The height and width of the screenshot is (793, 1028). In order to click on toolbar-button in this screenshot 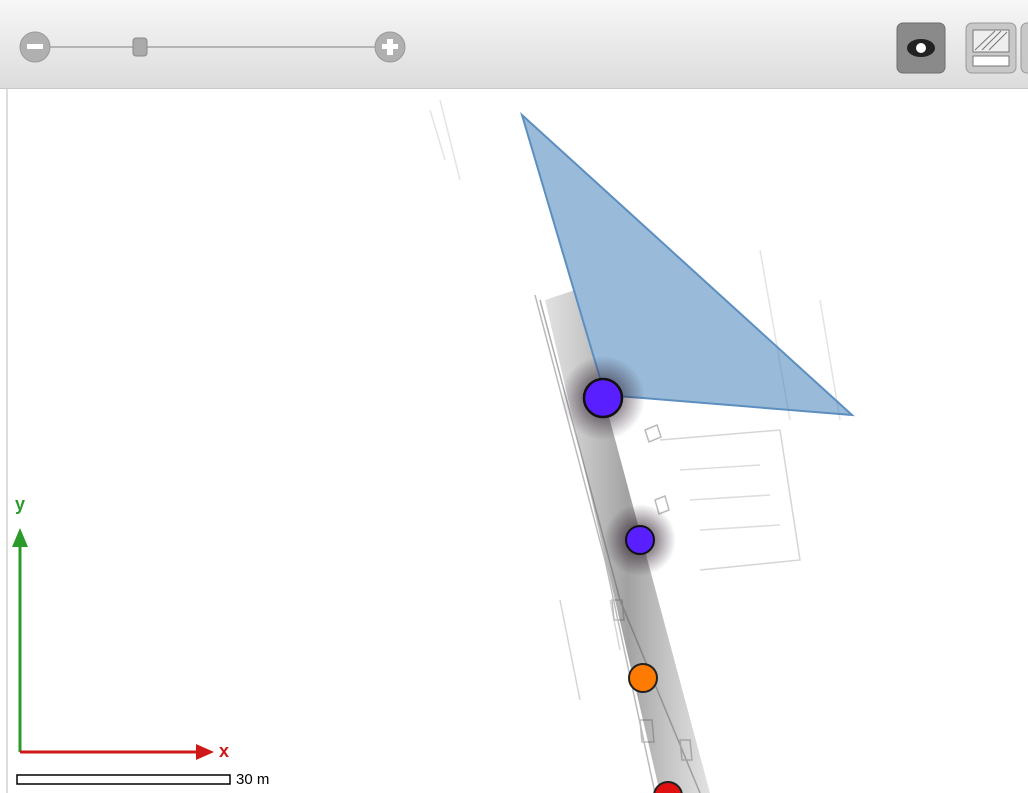, I will do `click(1024, 48)`.